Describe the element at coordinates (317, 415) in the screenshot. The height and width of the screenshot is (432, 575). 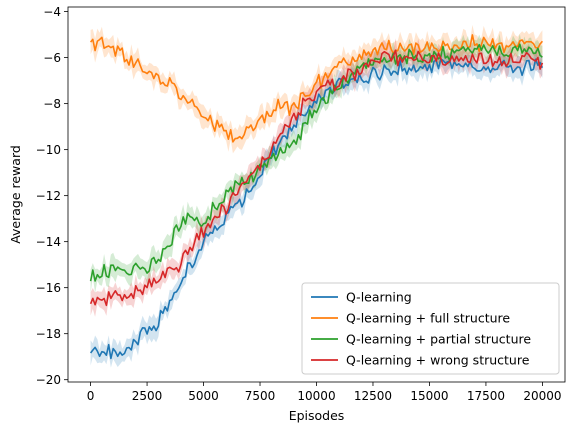
I see `x-axis-title: Episodes` at that location.